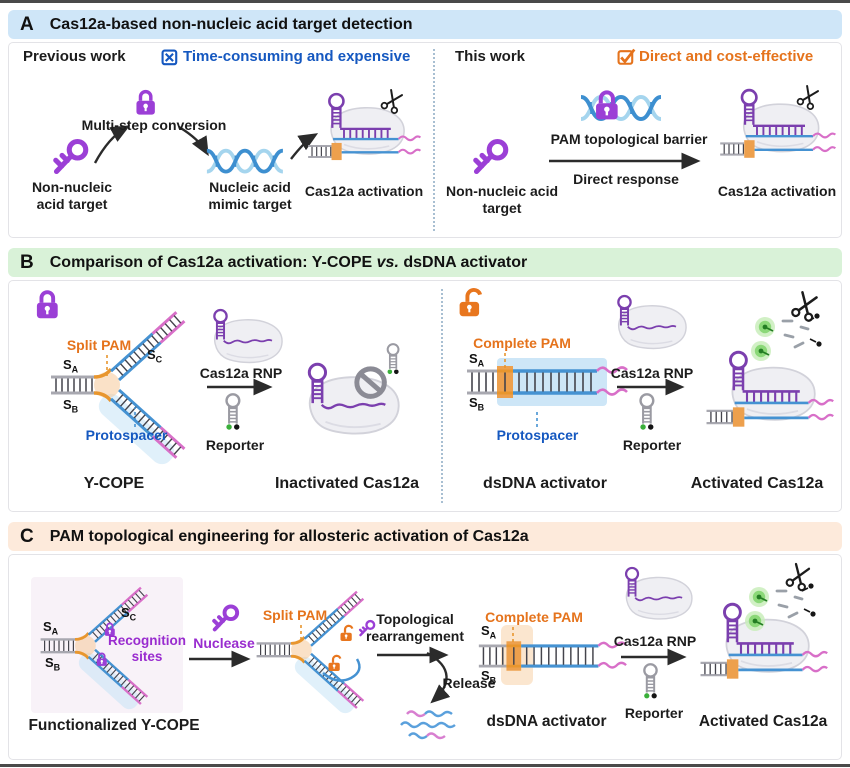 The image size is (850, 768). What do you see at coordinates (224, 643) in the screenshot?
I see `nuclease-label: Nuclease` at bounding box center [224, 643].